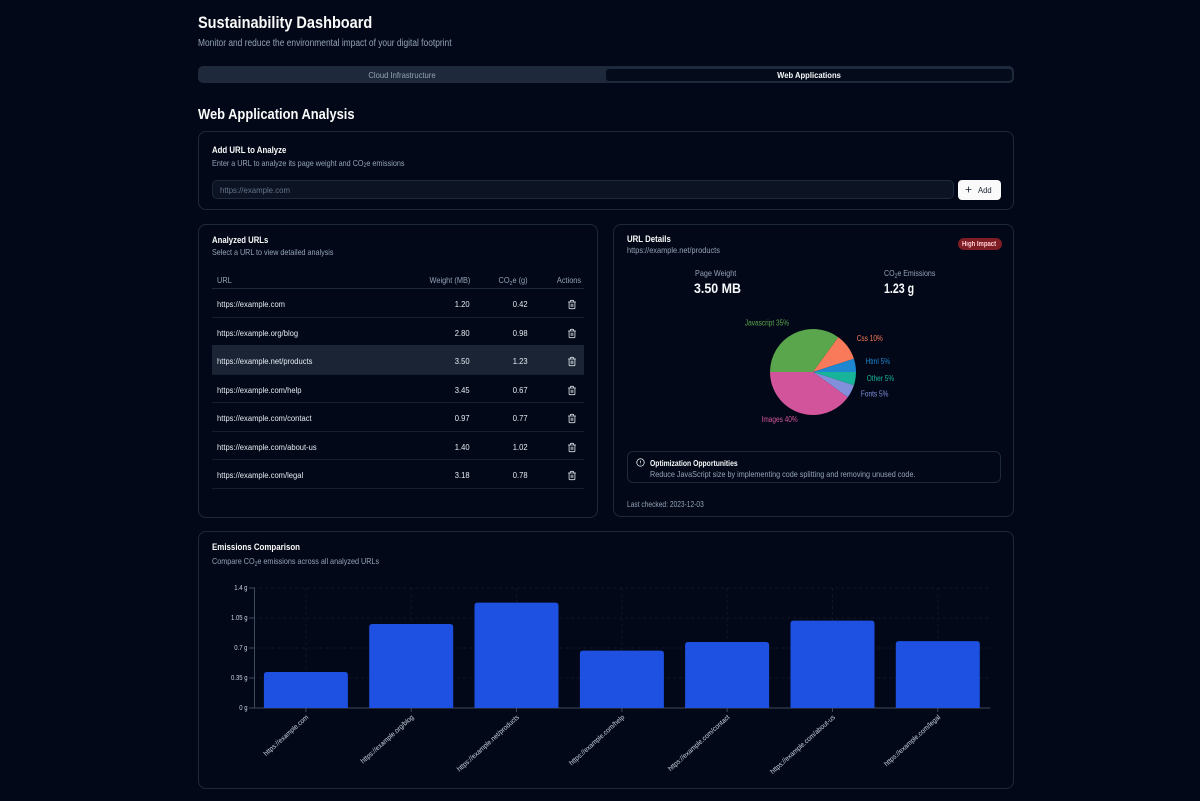 The width and height of the screenshot is (1200, 801). Describe the element at coordinates (388, 740) in the screenshot. I see `svg-text: https://example.org/blog` at that location.